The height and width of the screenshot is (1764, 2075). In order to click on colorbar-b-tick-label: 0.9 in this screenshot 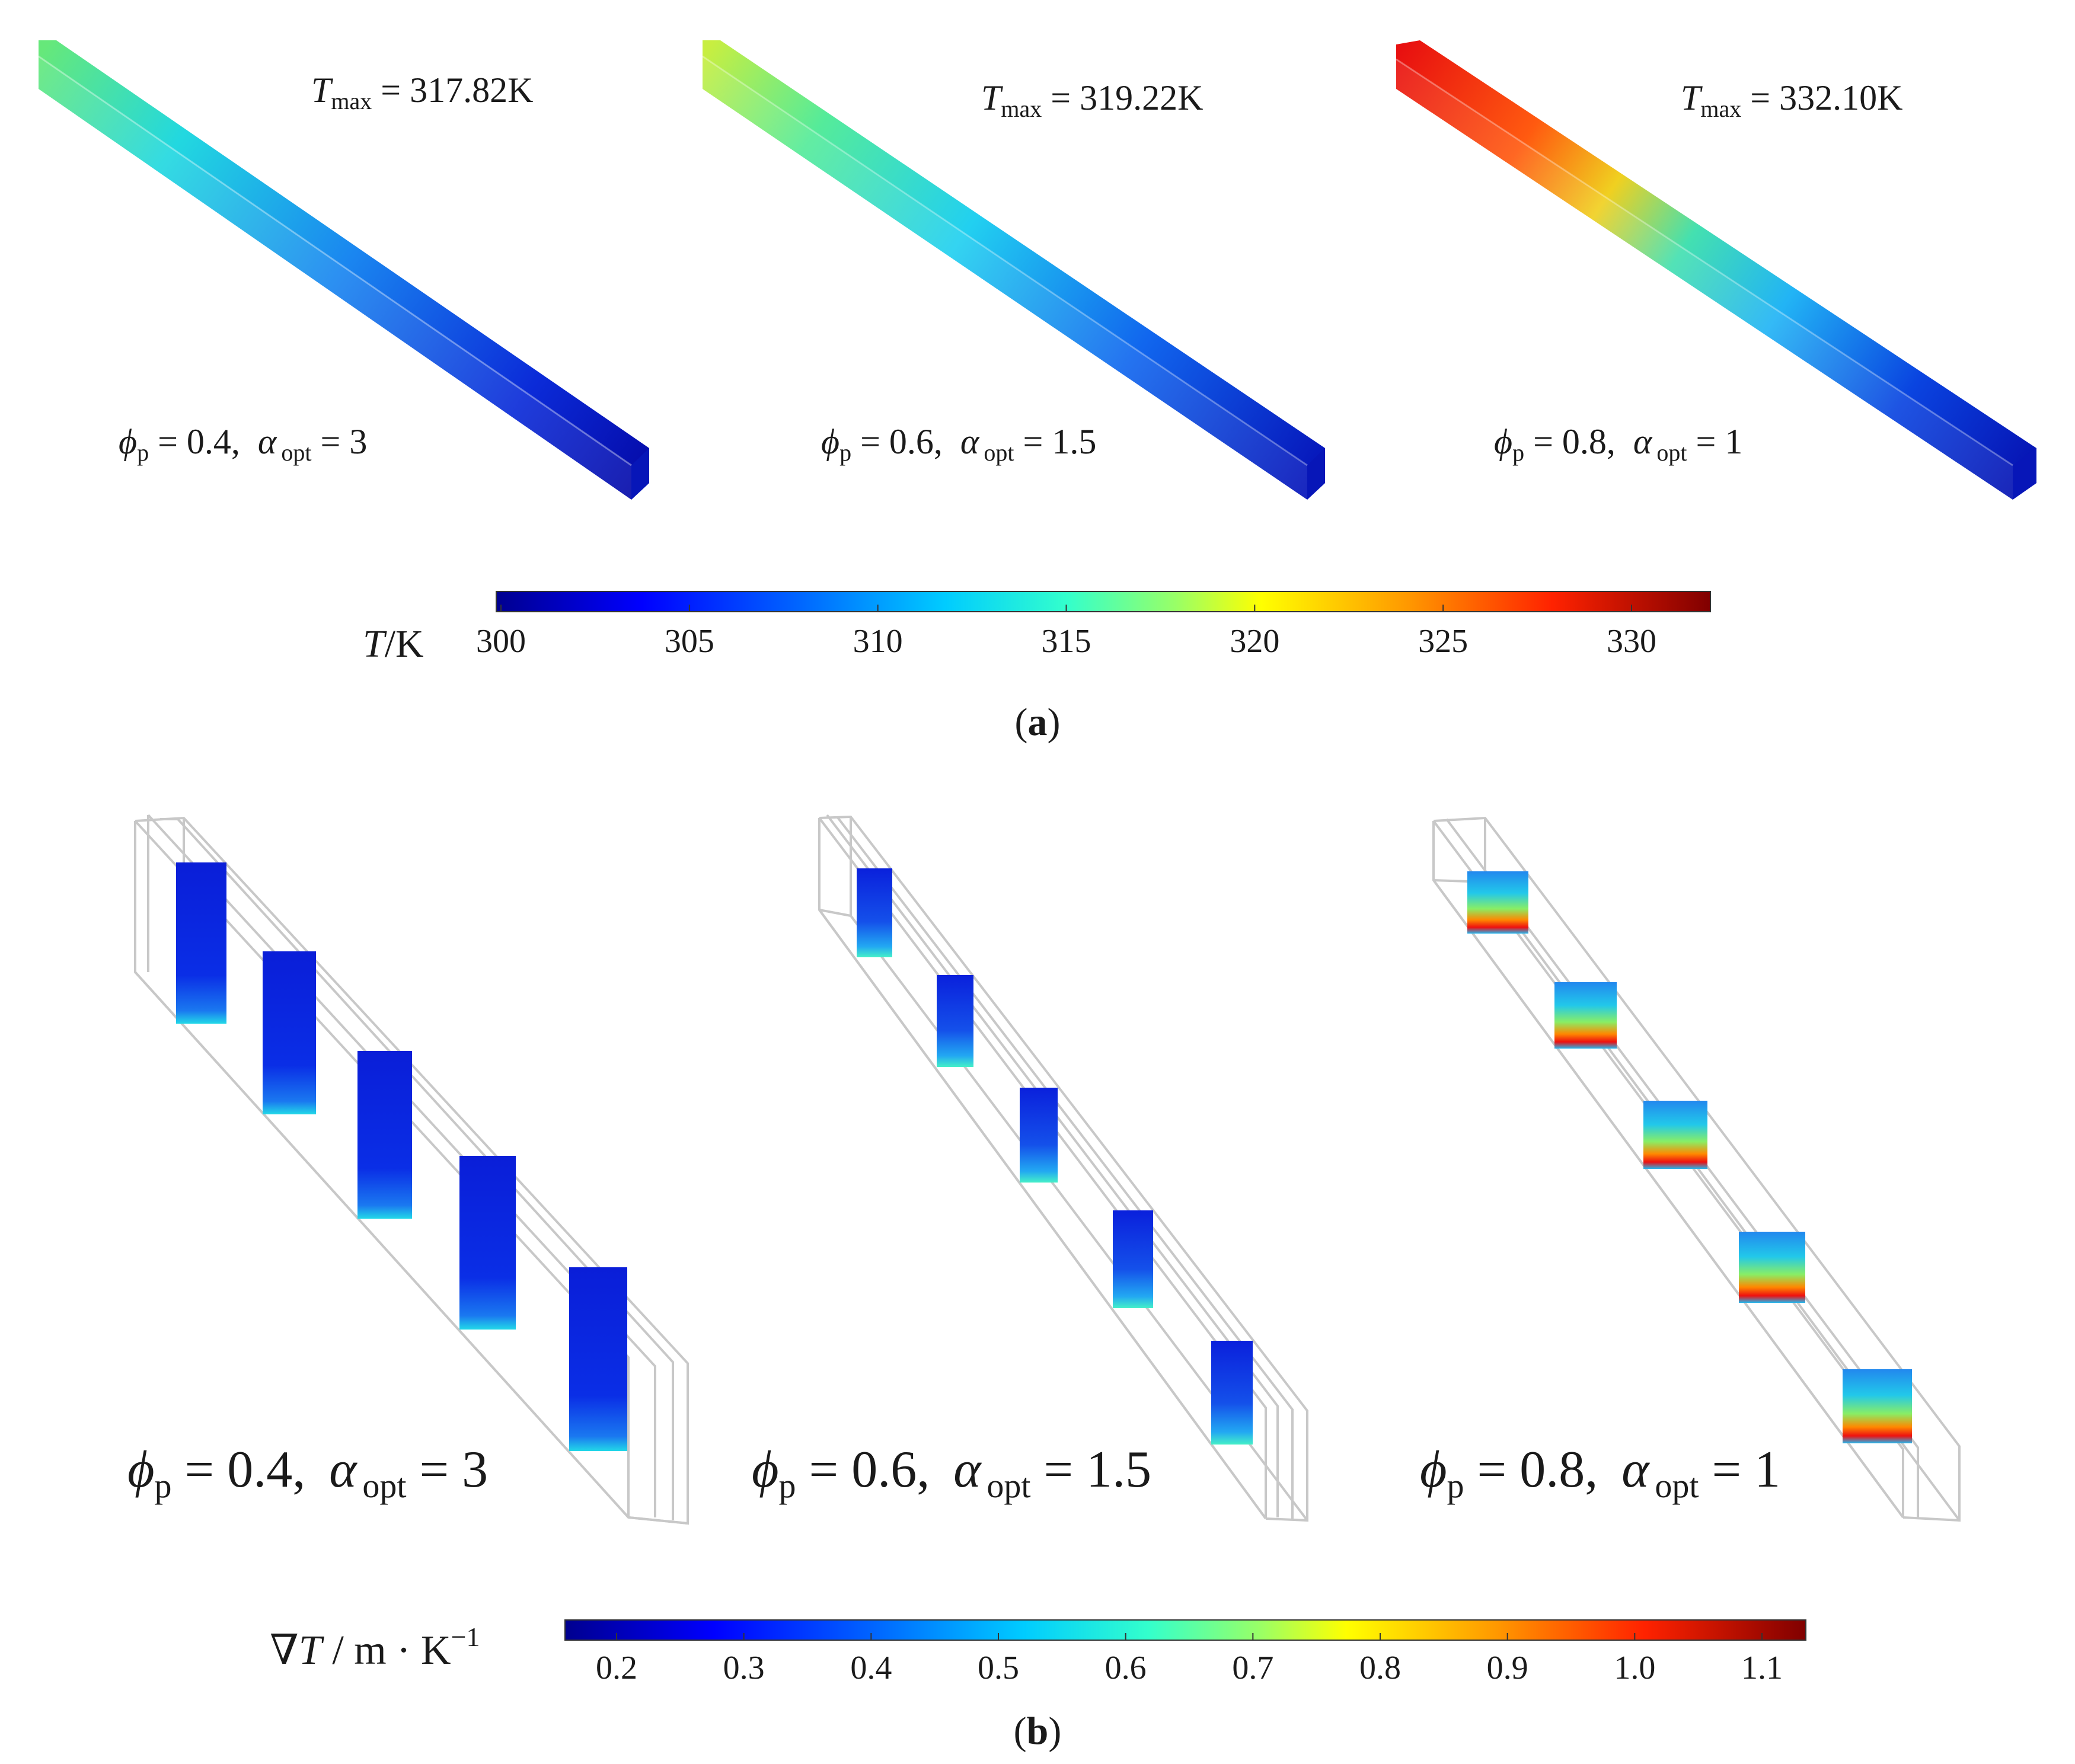, I will do `click(1508, 1668)`.